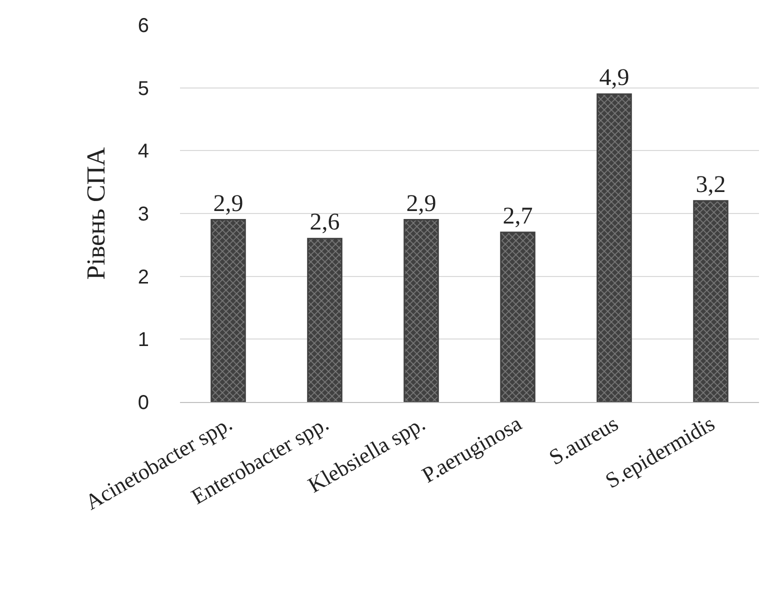 Image resolution: width=769 pixels, height=612 pixels. I want to click on data-label: 2,6, so click(325, 223).